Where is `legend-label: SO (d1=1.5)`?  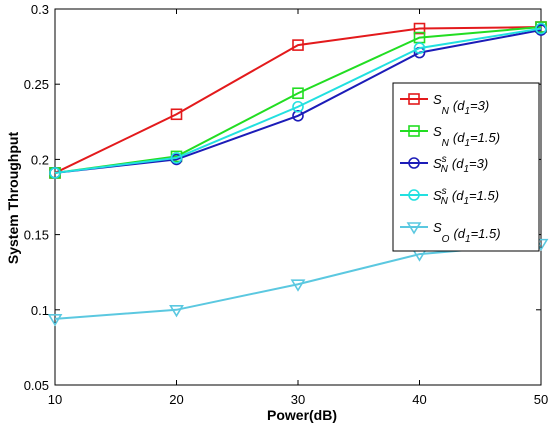 legend-label: SO (d1=1.5) is located at coordinates (467, 232).